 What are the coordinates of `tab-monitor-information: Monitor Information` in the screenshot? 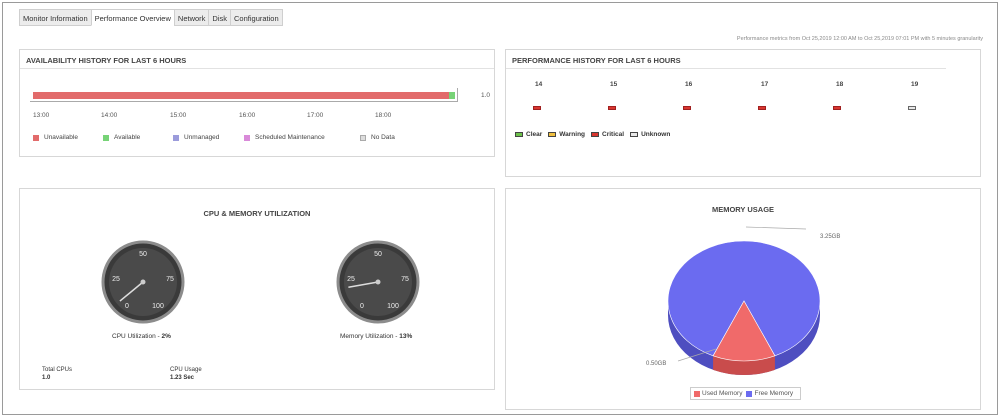 It's located at (55, 17).